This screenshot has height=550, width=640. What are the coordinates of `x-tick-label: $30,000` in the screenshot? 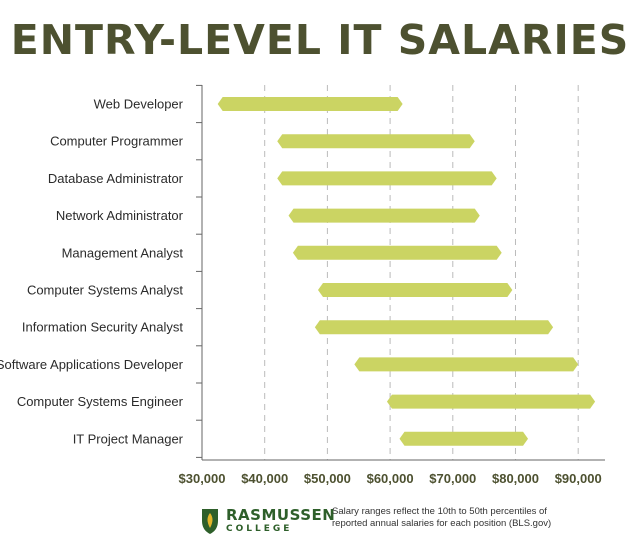 It's located at (202, 478).